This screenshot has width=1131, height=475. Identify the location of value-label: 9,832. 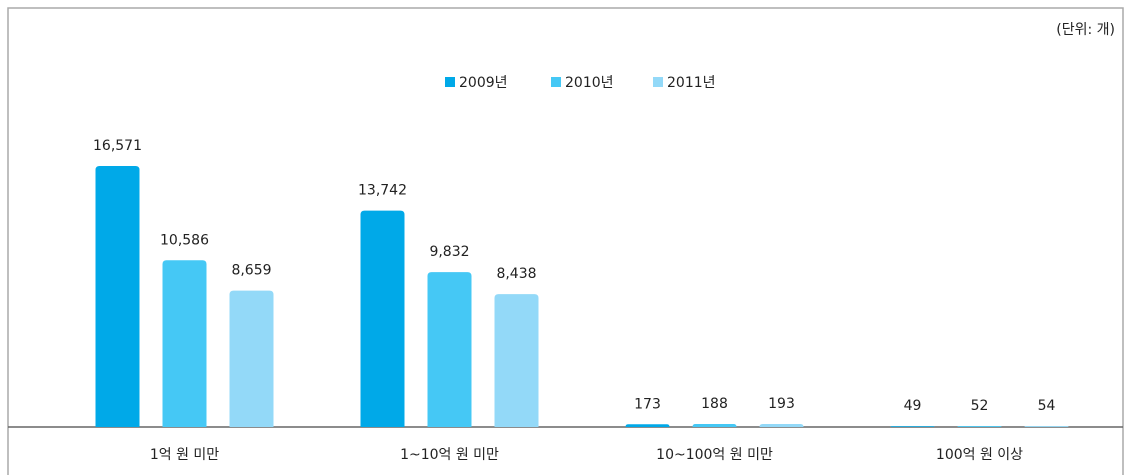
(449, 252).